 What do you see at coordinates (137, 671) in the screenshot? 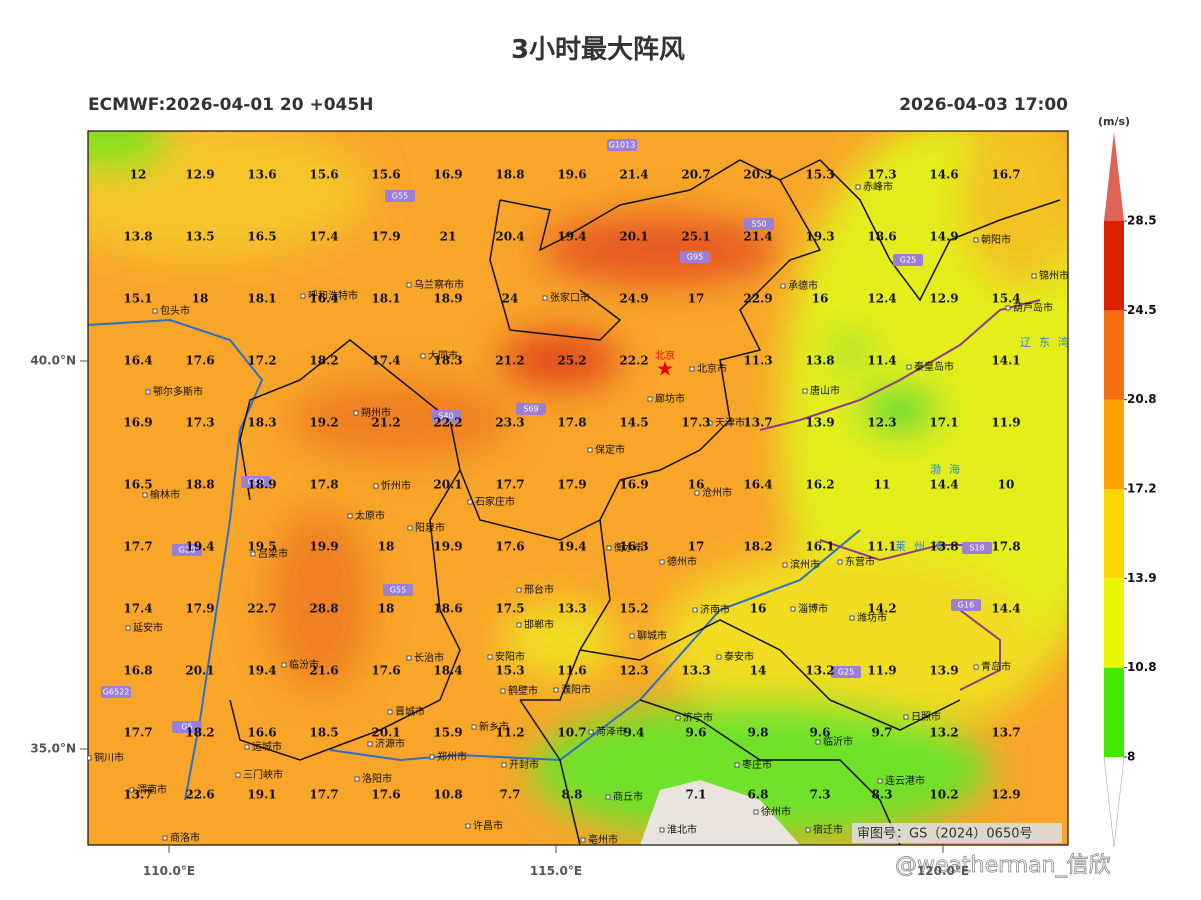
I see `wind-value: 16.8` at bounding box center [137, 671].